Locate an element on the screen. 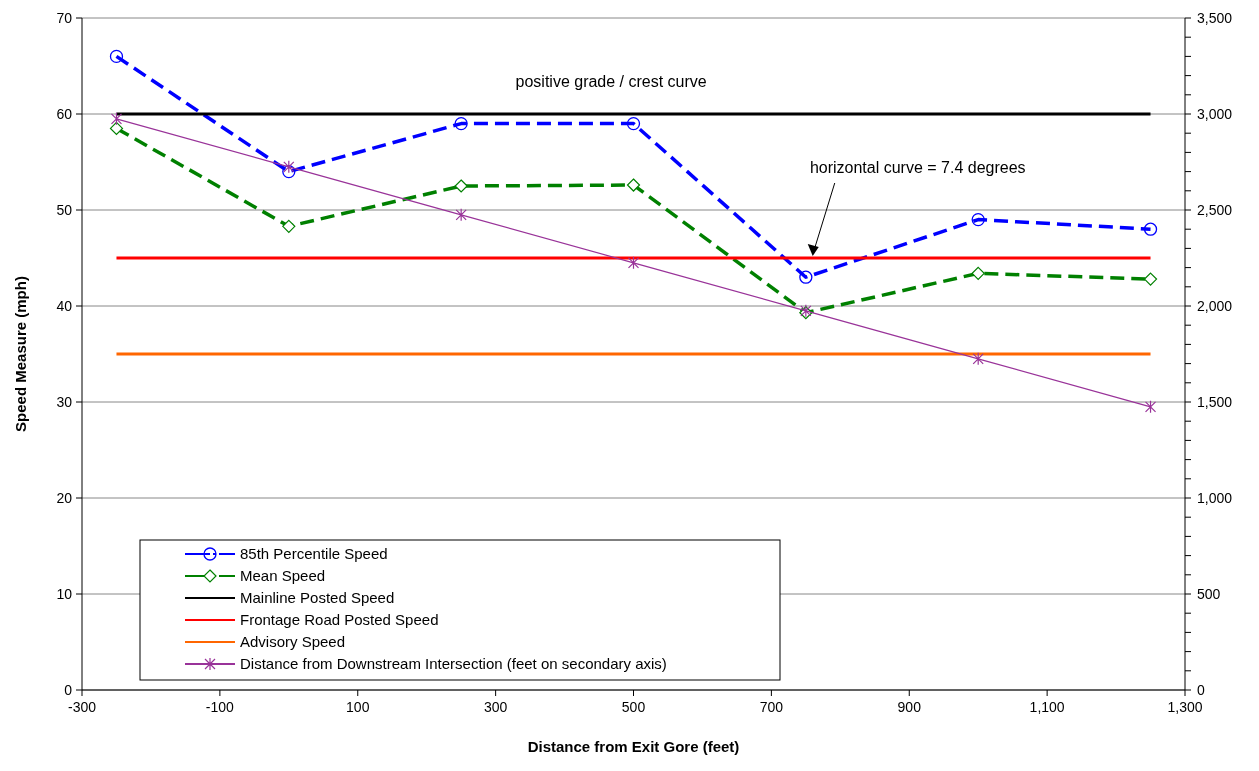  x-tick-label: 900 is located at coordinates (909, 707).